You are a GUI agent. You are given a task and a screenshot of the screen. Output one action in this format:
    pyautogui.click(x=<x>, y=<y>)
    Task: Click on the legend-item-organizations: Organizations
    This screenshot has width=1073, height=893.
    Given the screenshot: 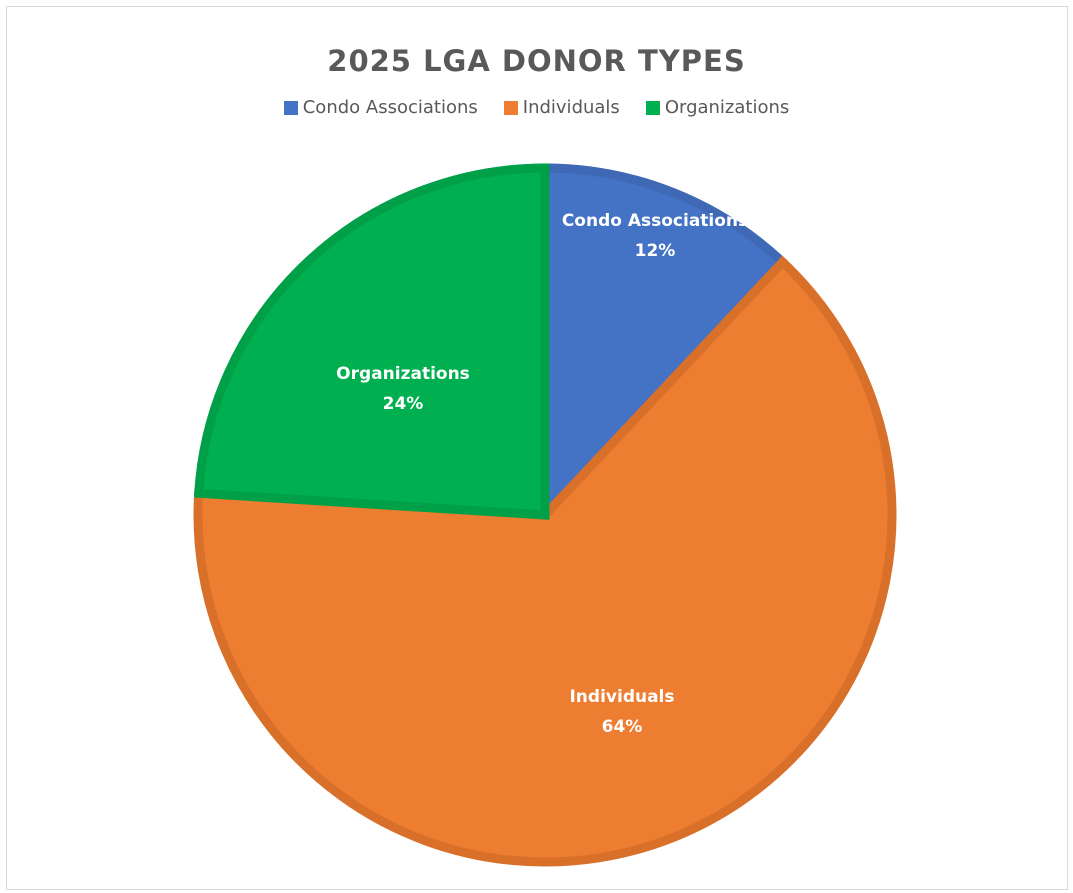 What is the action you would take?
    pyautogui.click(x=717, y=107)
    